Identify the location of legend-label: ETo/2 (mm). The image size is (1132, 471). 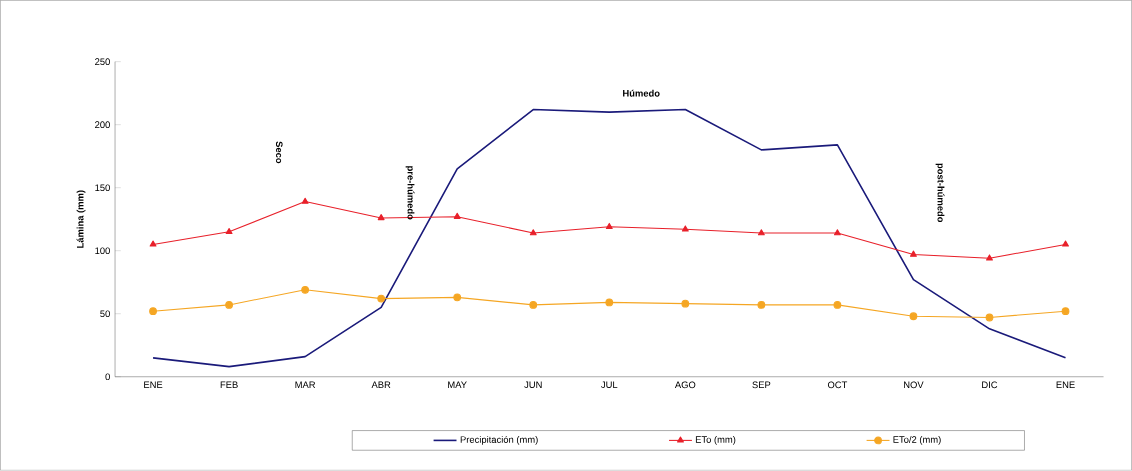
(917, 440).